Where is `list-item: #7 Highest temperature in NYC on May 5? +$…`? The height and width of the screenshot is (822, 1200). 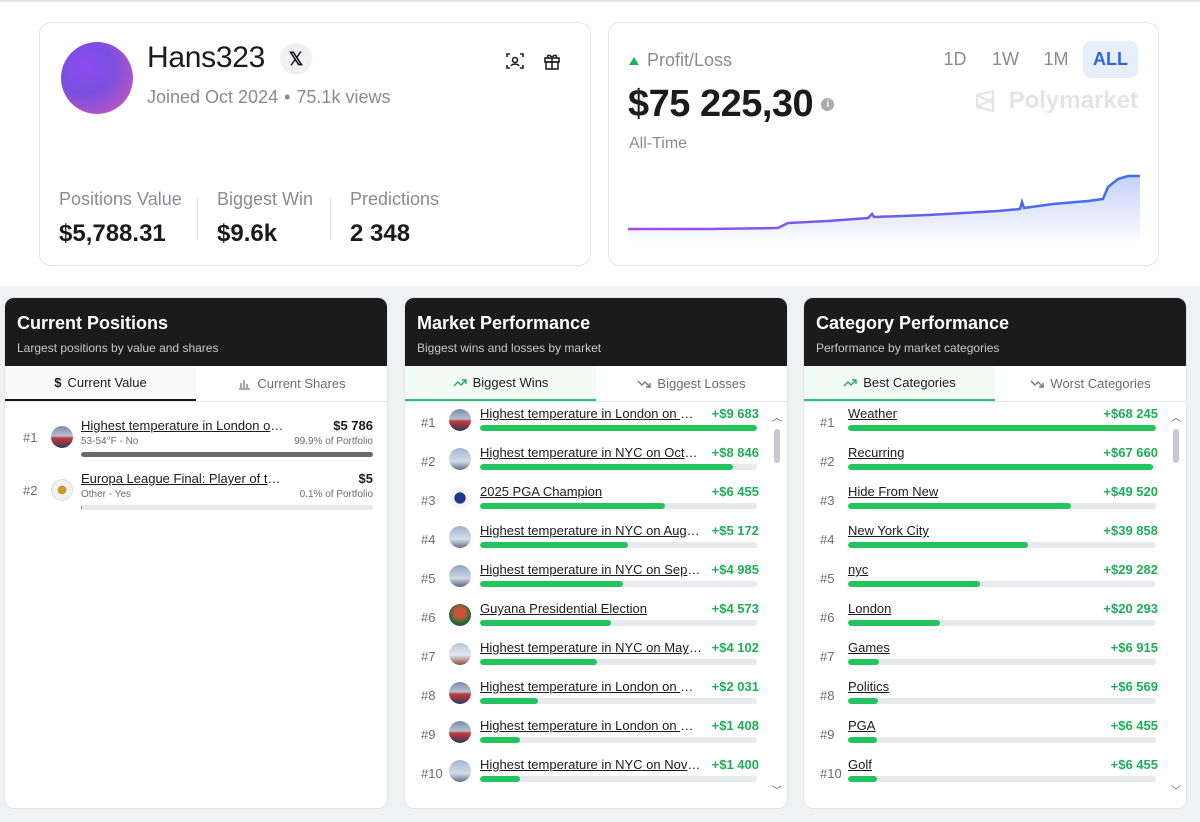 list-item: #7 Highest temperature in NYC on May 5? +$… is located at coordinates (596, 656).